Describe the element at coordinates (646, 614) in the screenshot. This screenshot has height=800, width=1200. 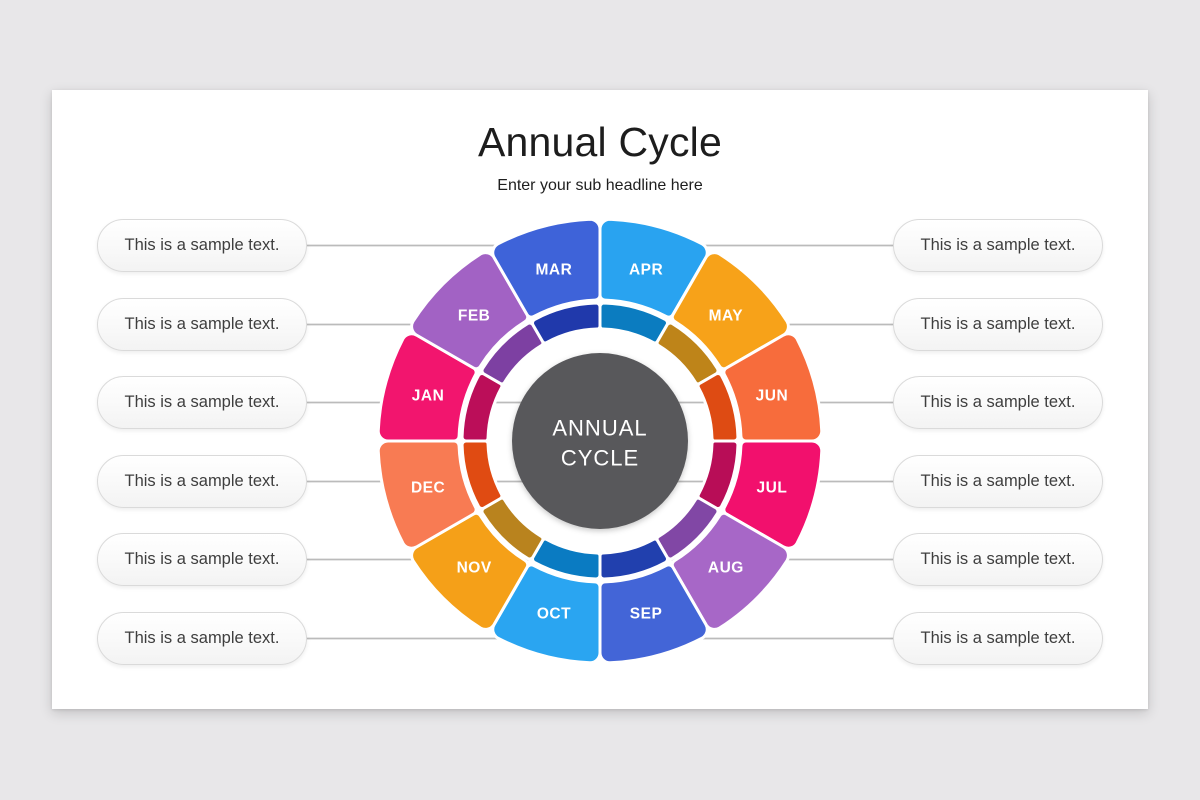
I see `wheel-month-label-sep: SEP` at that location.